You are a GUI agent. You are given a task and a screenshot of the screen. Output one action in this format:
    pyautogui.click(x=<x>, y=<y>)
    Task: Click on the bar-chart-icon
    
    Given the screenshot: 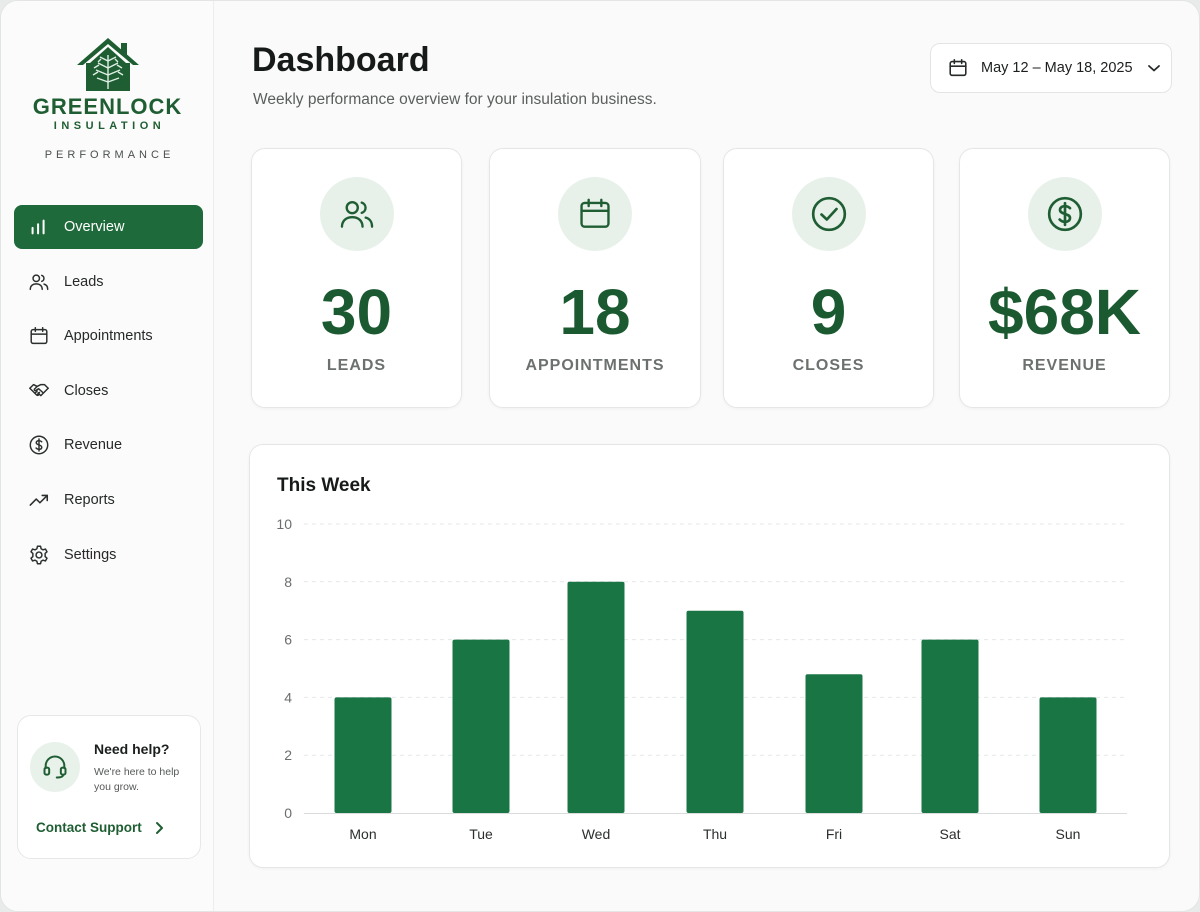 What is the action you would take?
    pyautogui.click(x=39, y=227)
    